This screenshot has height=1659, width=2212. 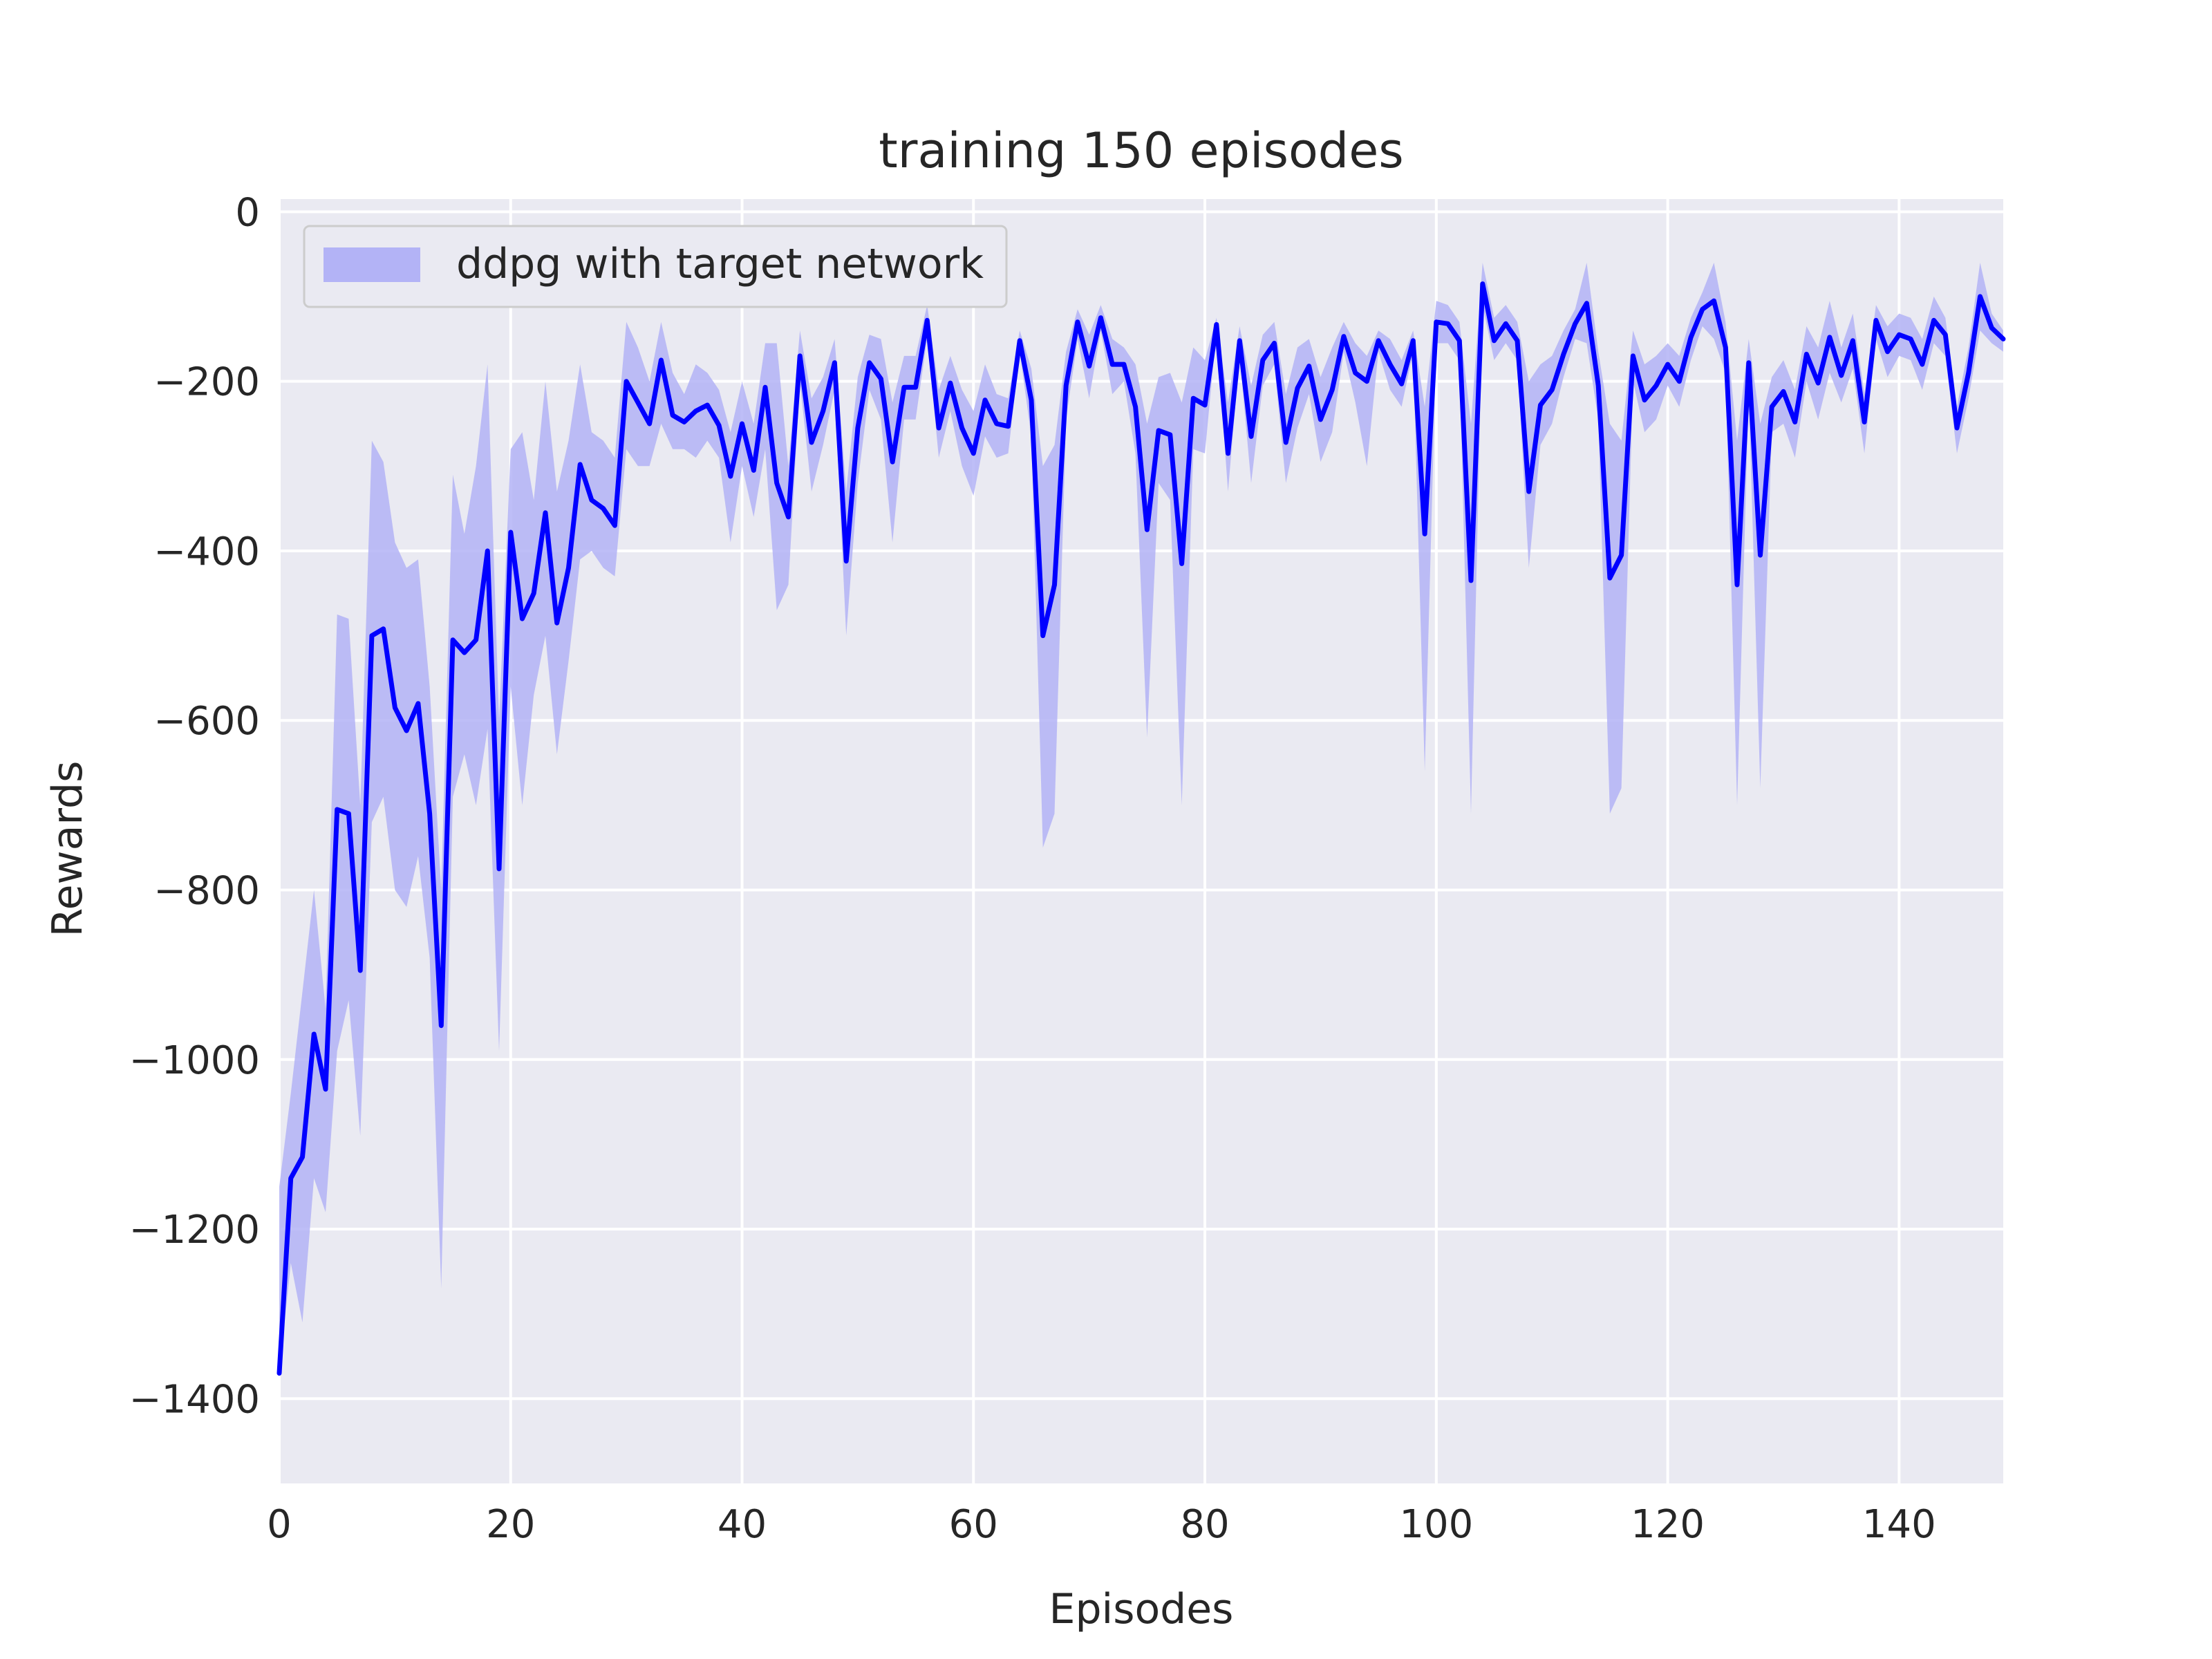 I want to click on x-tick-label: 20, so click(x=510, y=1525).